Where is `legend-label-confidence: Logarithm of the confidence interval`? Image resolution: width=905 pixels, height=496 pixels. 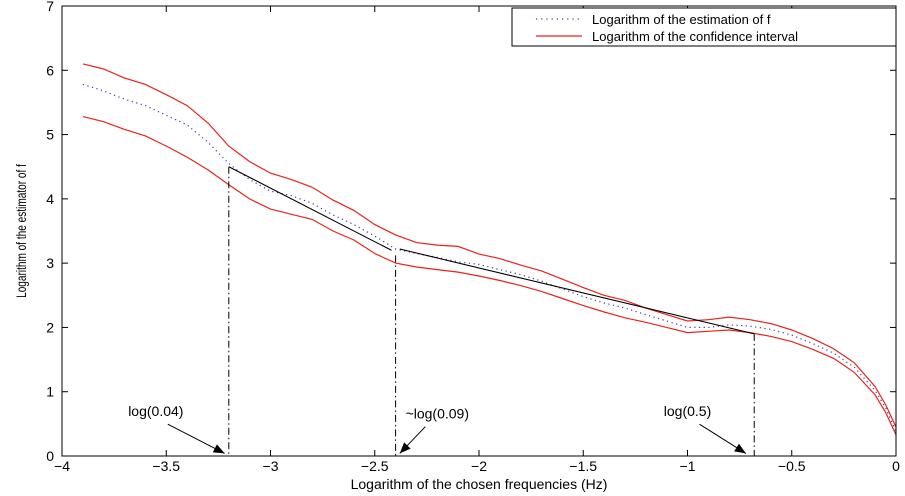
legend-label-confidence: Logarithm of the confidence interval is located at coordinates (695, 36).